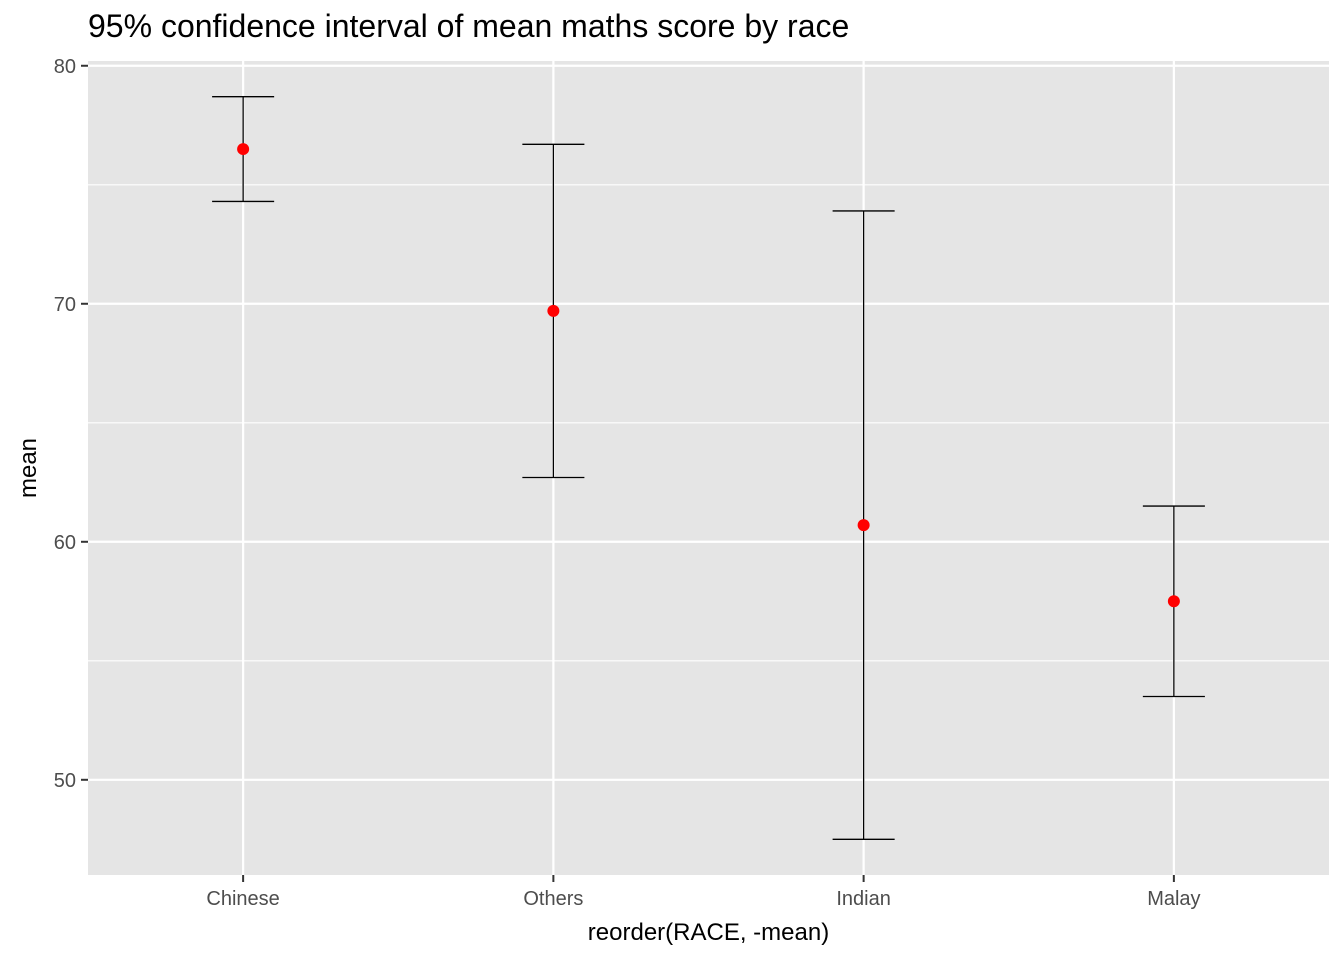 The image size is (1344, 960). I want to click on y-tick-label: 80, so click(65, 67).